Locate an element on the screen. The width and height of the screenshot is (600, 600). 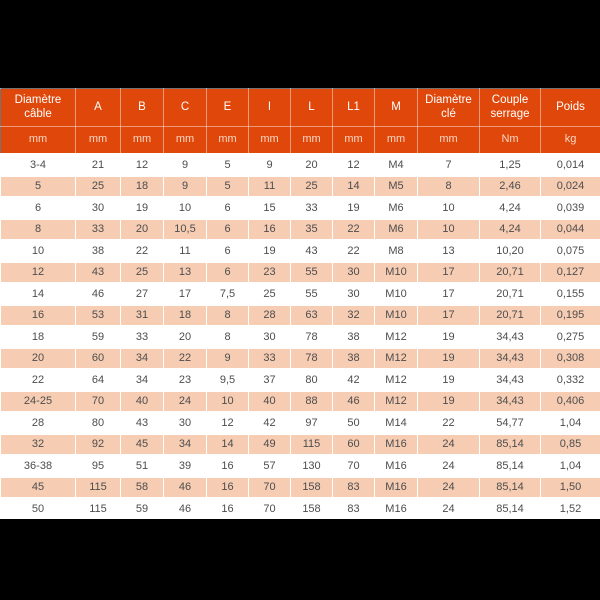
table-cell: M6 is located at coordinates (396, 207).